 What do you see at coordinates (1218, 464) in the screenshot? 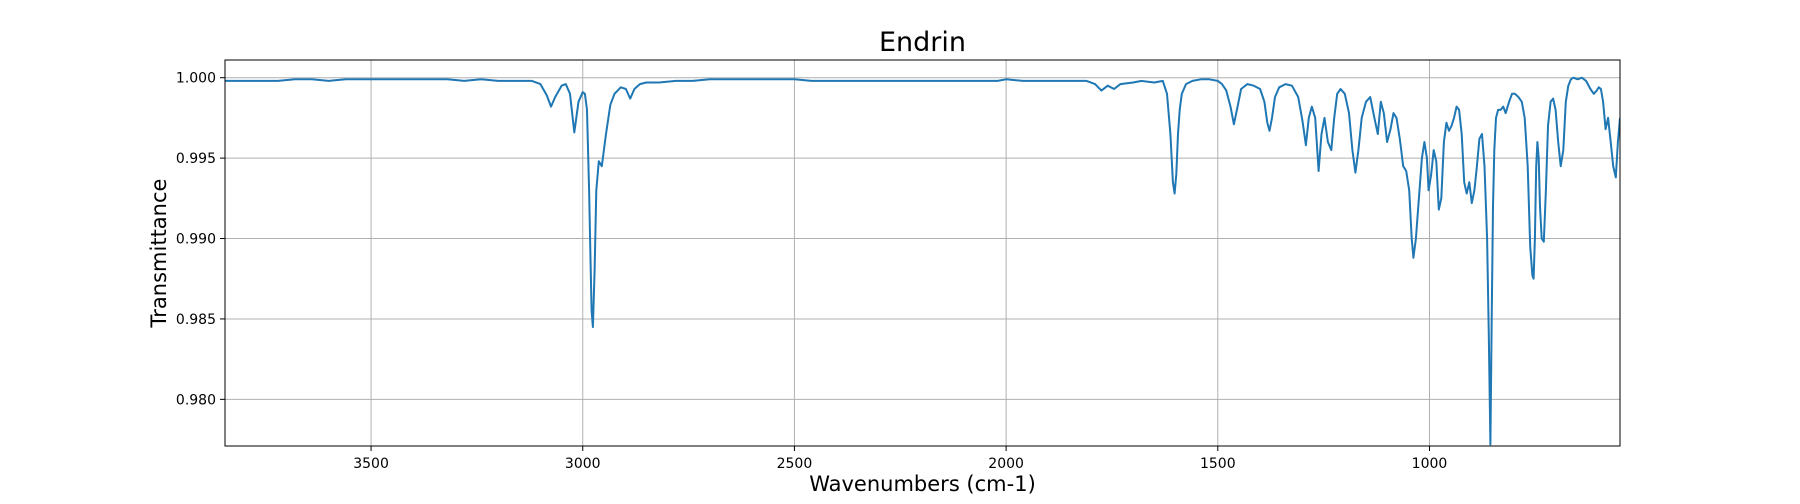
I see `x-tick-label: 1500` at bounding box center [1218, 464].